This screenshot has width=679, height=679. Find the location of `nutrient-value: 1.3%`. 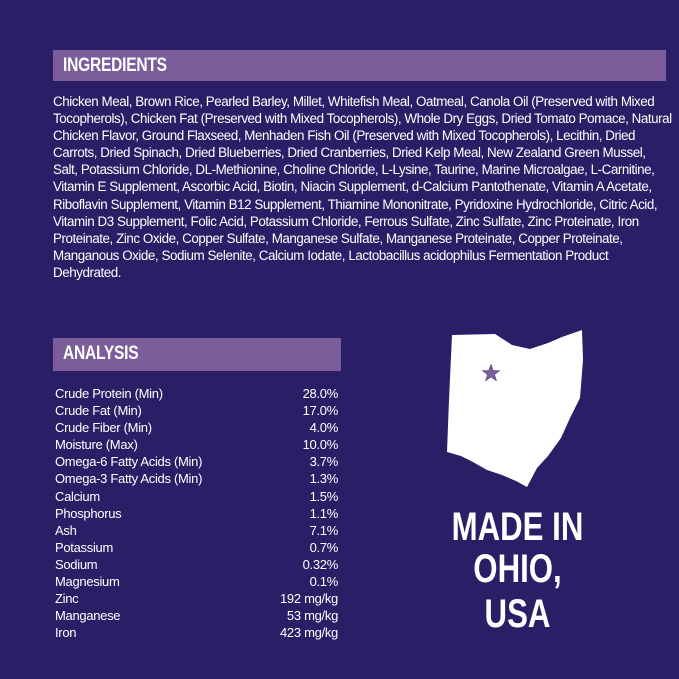

nutrient-value: 1.3% is located at coordinates (324, 479).